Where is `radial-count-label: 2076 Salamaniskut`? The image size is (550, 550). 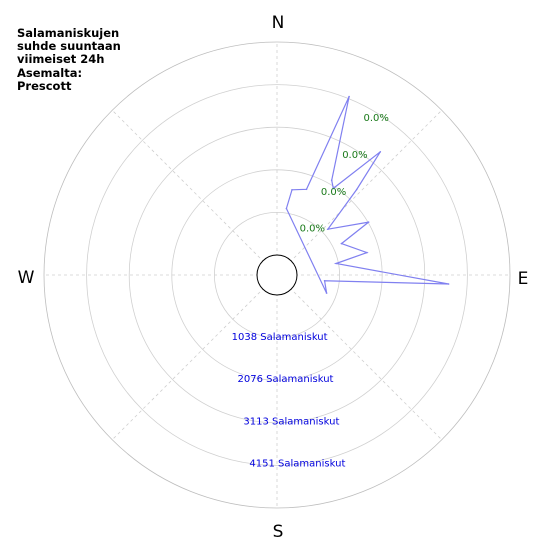
radial-count-label: 2076 Salamaniskut is located at coordinates (286, 379).